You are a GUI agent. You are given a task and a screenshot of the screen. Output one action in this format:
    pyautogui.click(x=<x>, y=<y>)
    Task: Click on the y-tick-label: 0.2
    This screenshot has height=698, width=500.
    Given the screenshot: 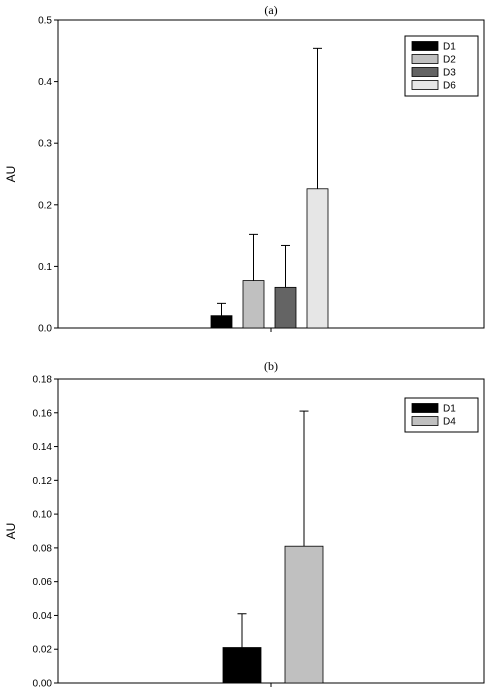 What is the action you would take?
    pyautogui.click(x=45, y=205)
    